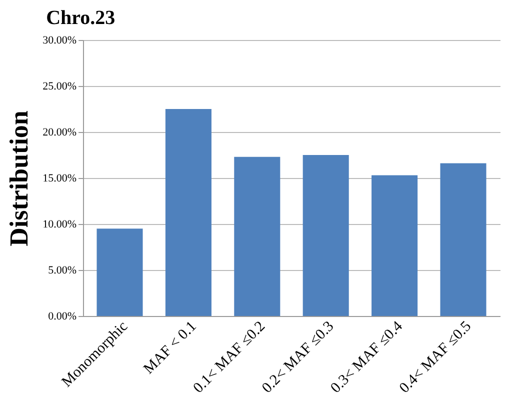 The height and width of the screenshot is (406, 527). Describe the element at coordinates (59, 224) in the screenshot. I see `y-tick-label: 10.00%` at that location.